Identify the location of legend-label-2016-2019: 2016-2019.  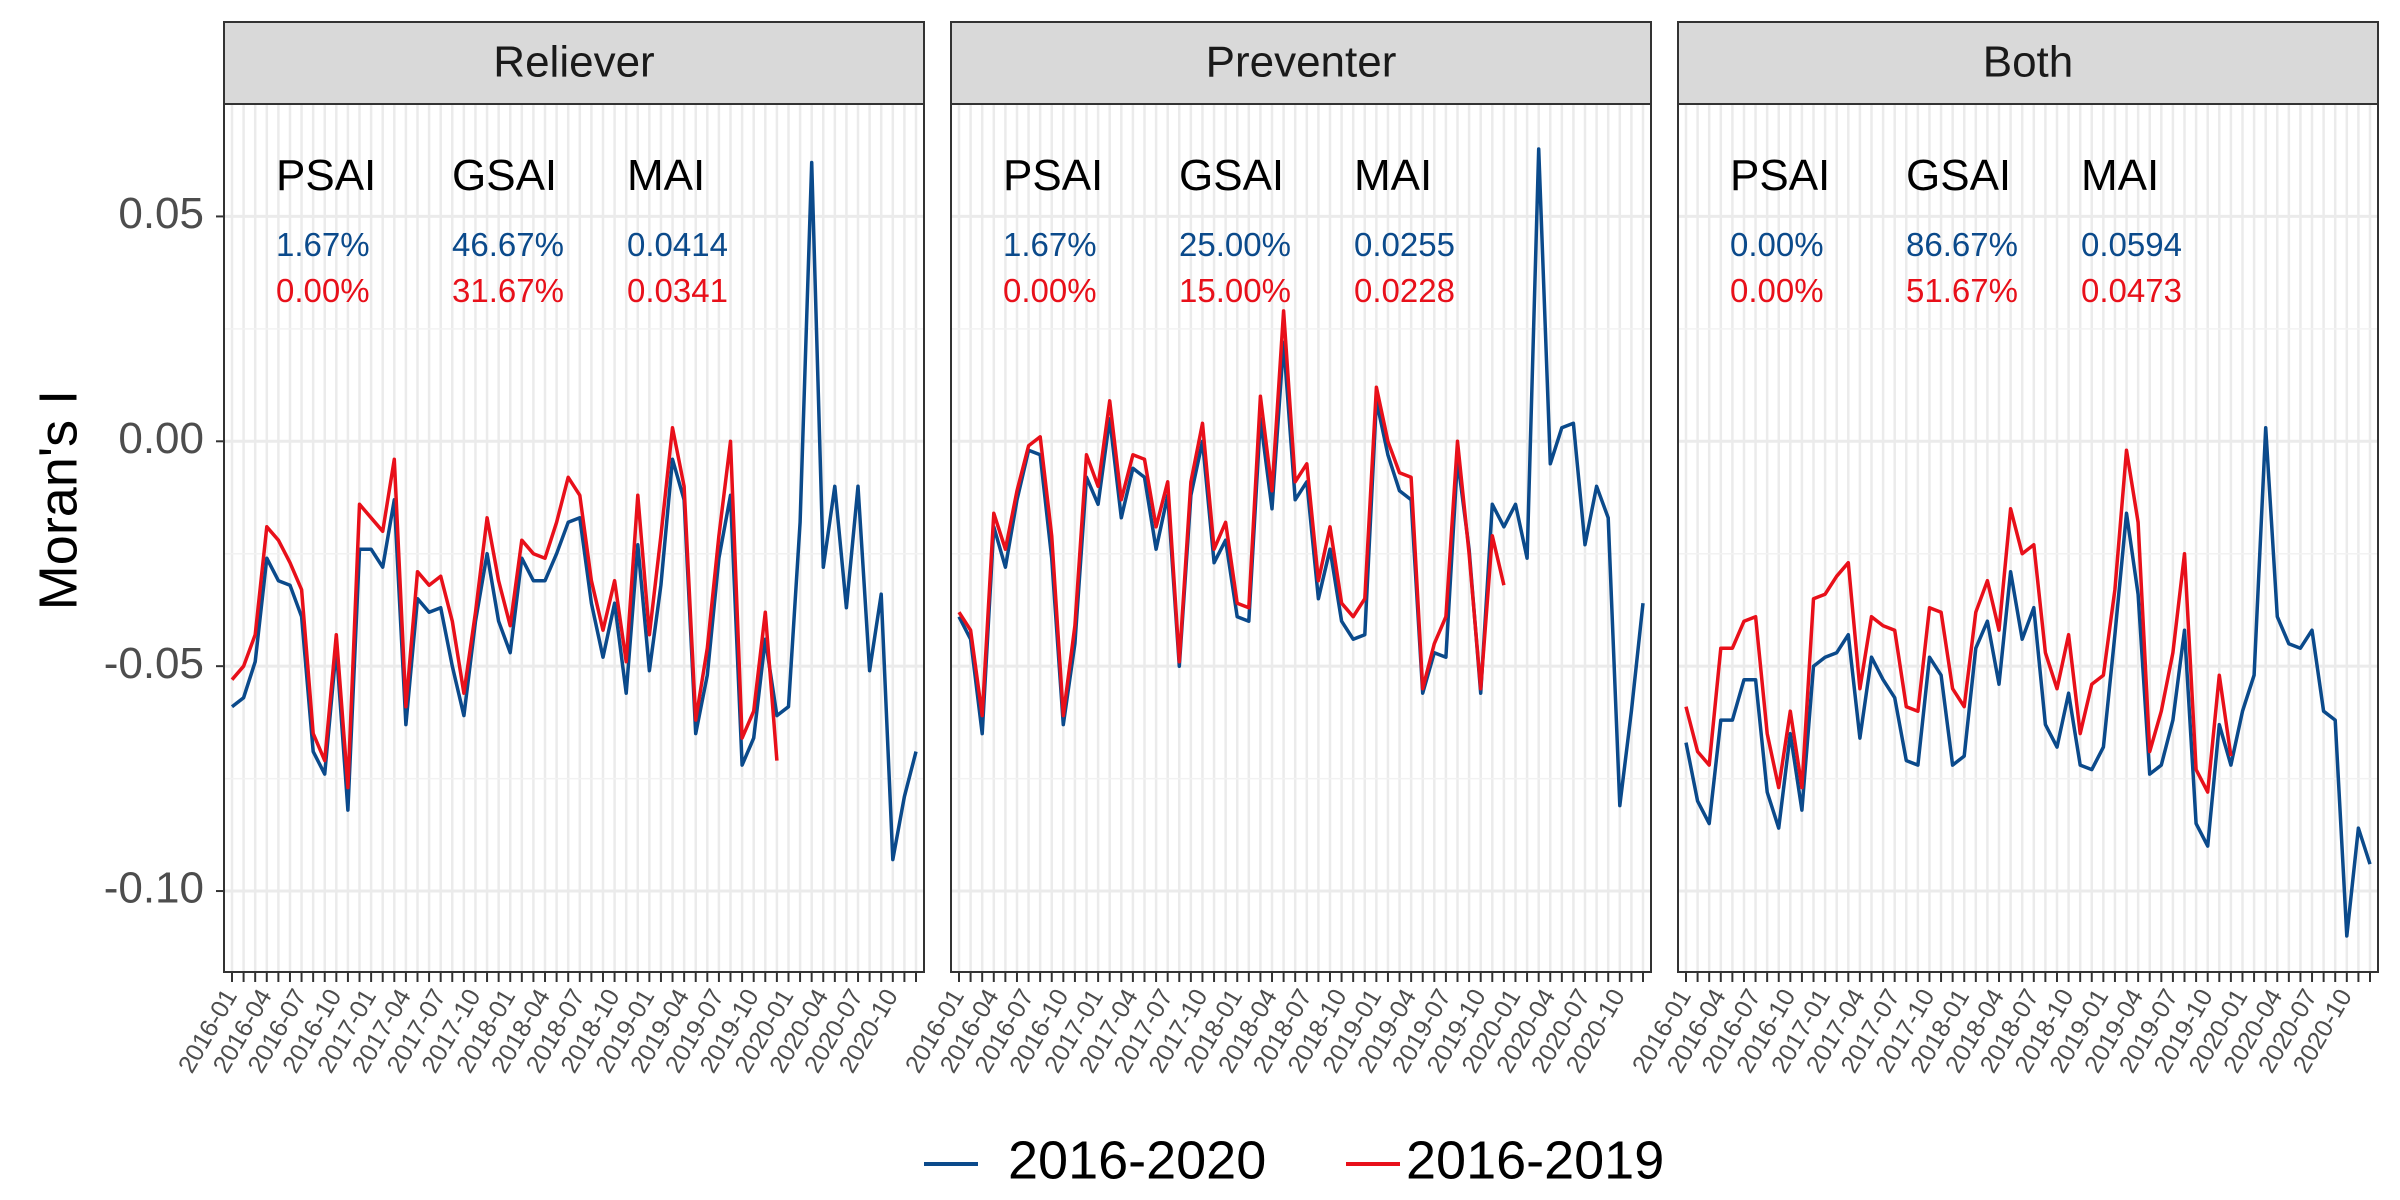
(1535, 1160).